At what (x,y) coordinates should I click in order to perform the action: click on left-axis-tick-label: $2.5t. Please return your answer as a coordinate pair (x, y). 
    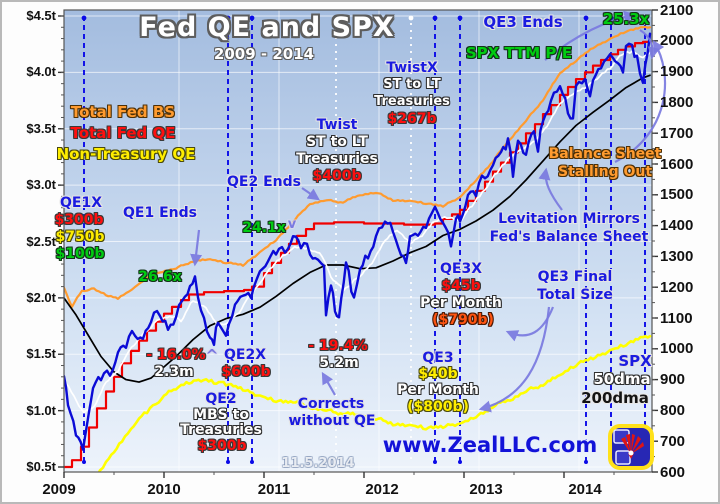
    Looking at the image, I should click on (41, 241).